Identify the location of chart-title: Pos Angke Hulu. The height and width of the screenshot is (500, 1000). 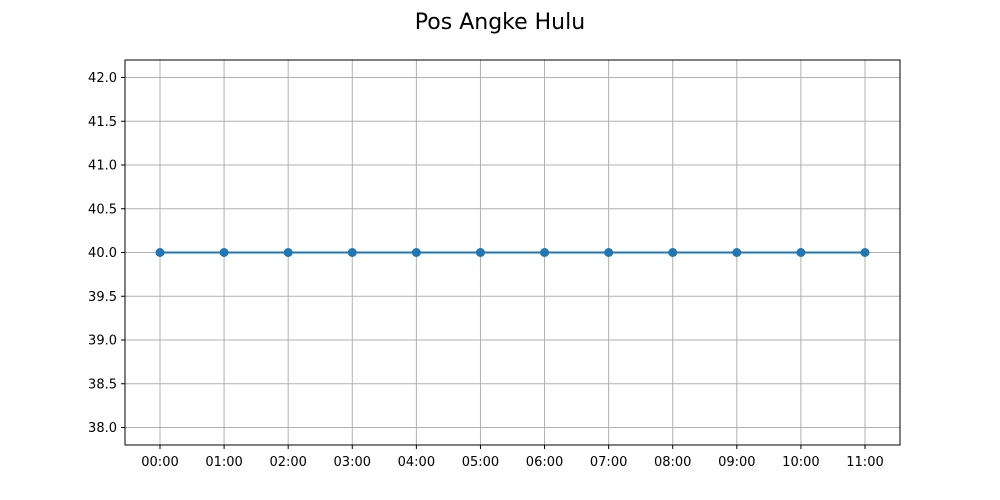
(500, 22).